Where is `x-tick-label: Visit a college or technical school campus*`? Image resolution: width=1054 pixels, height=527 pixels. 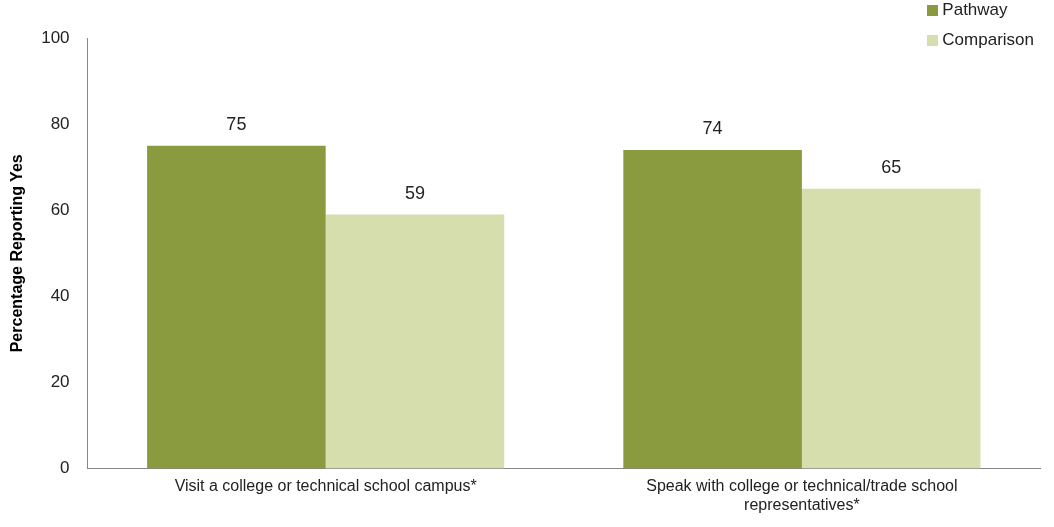 x-tick-label: Visit a college or technical school campus* is located at coordinates (325, 485).